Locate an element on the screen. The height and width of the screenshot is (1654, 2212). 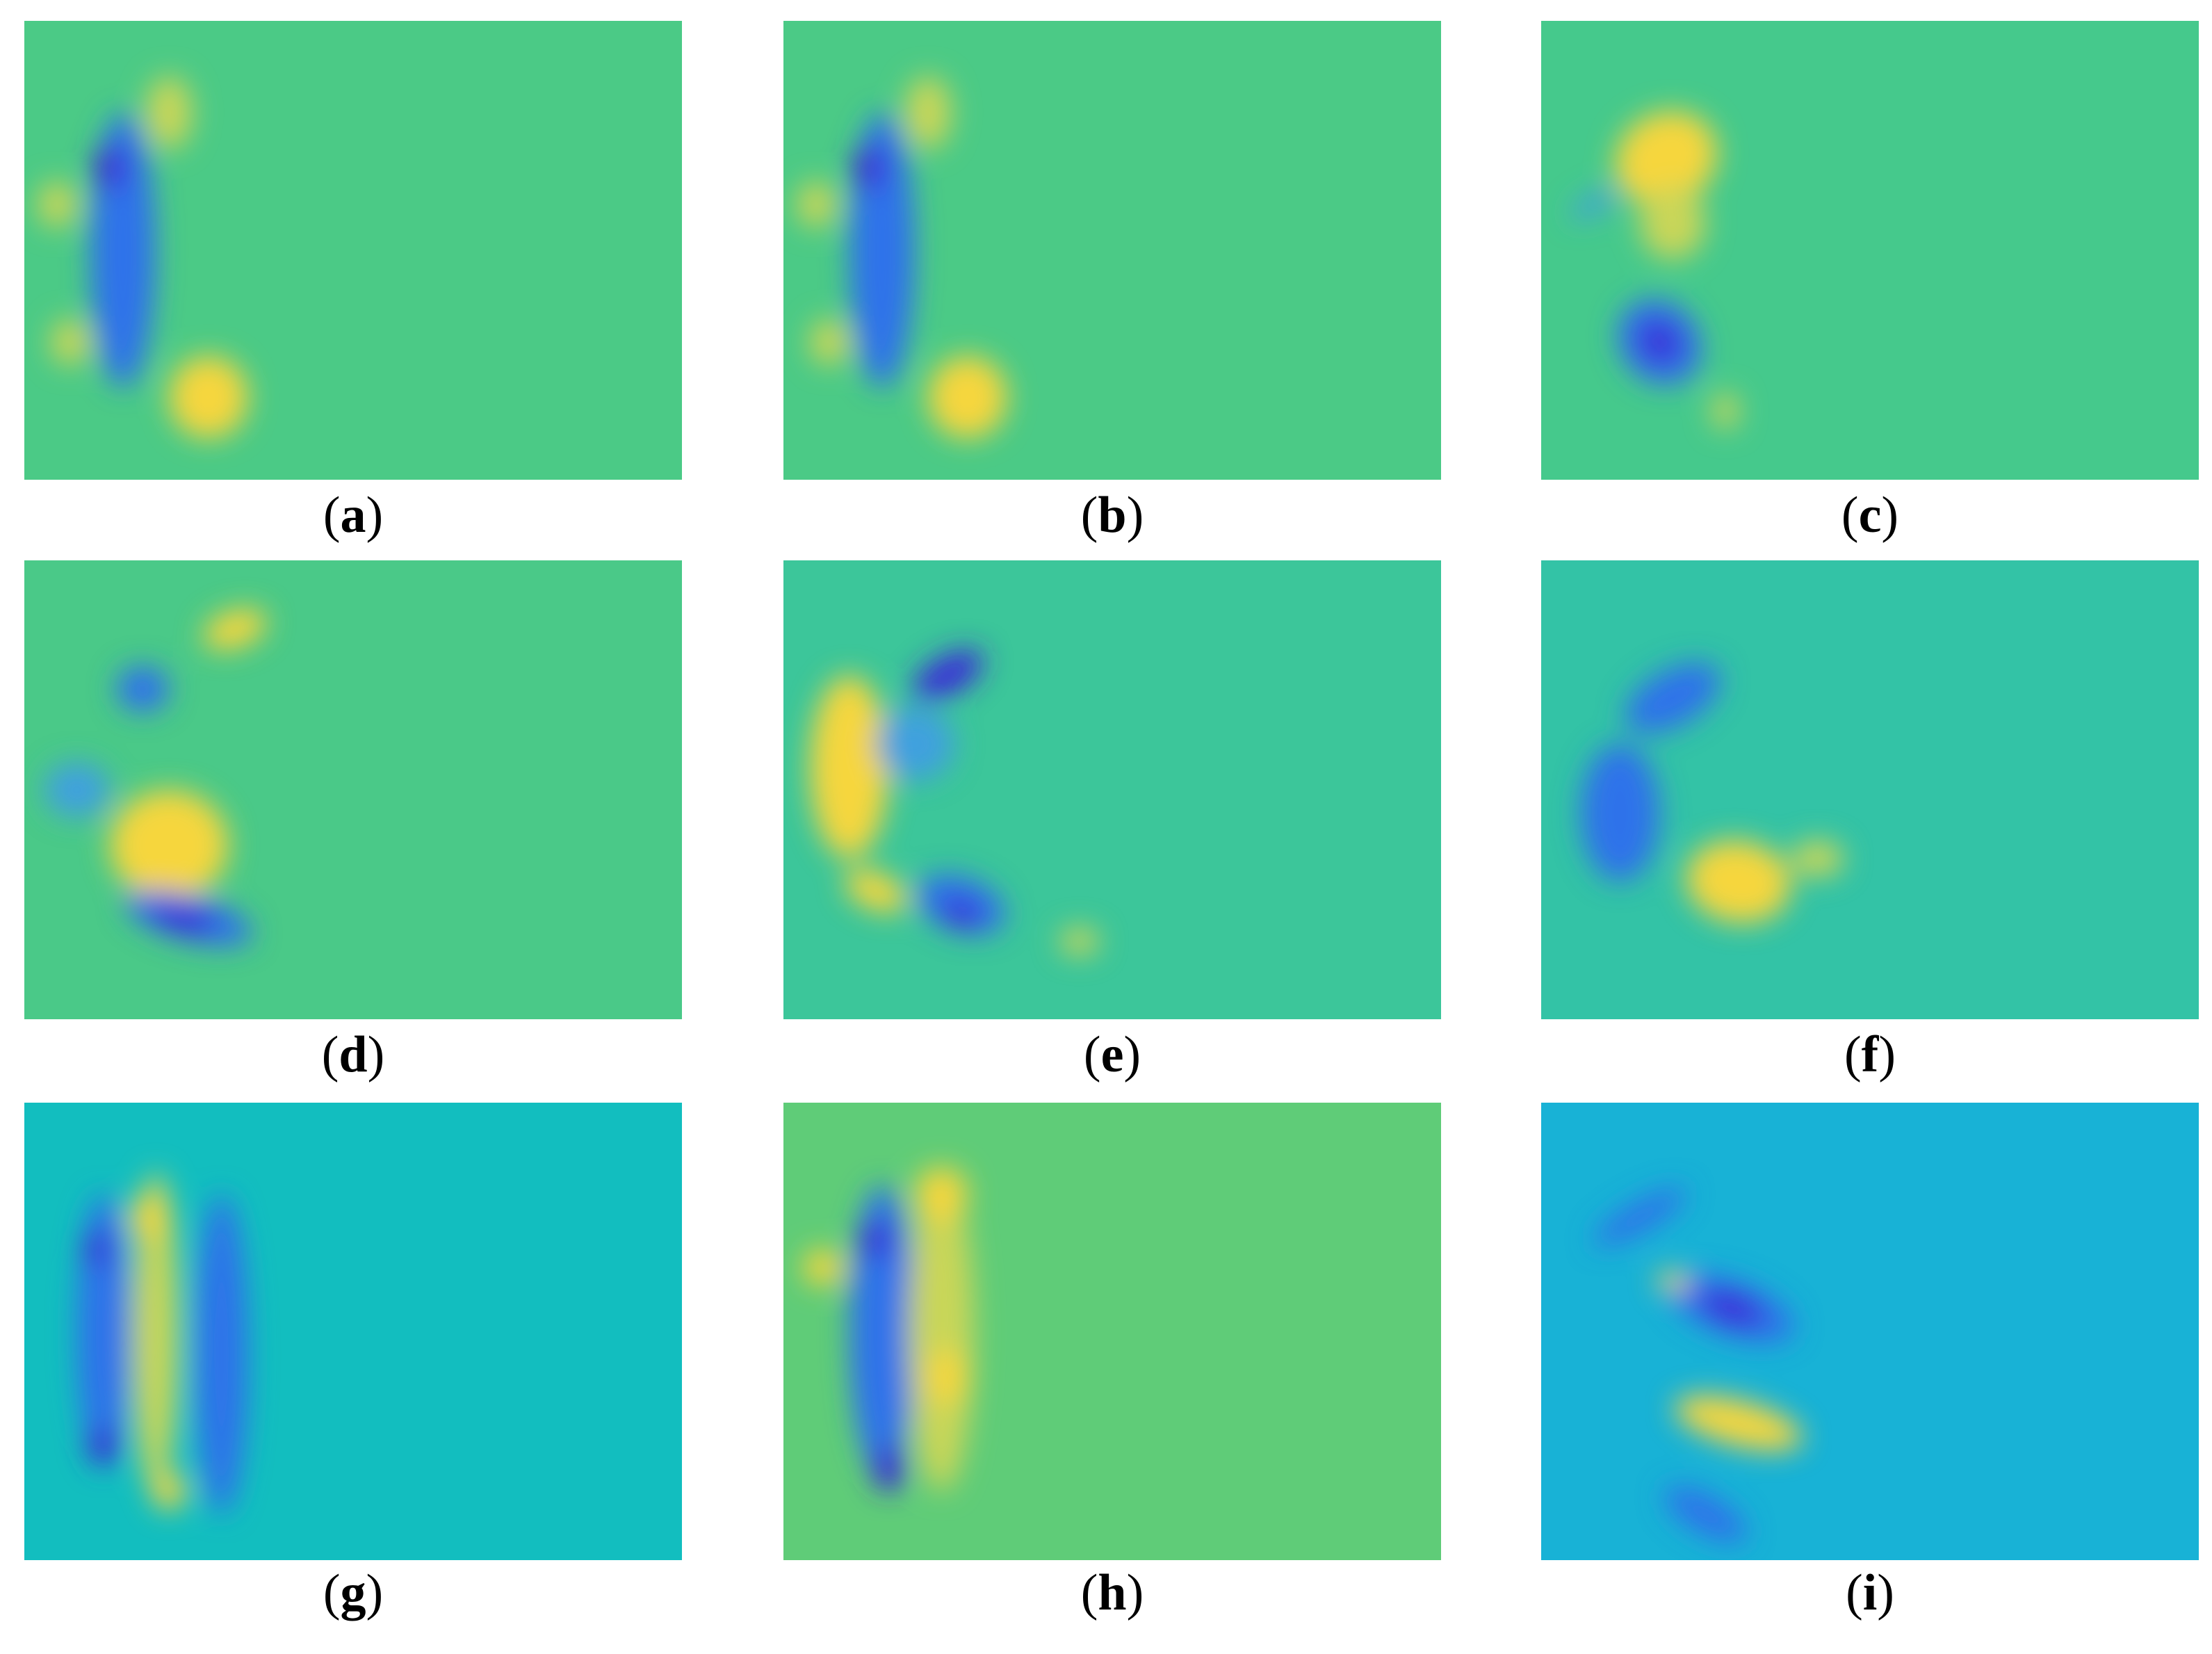
panel-label: (g) is located at coordinates (353, 1592).